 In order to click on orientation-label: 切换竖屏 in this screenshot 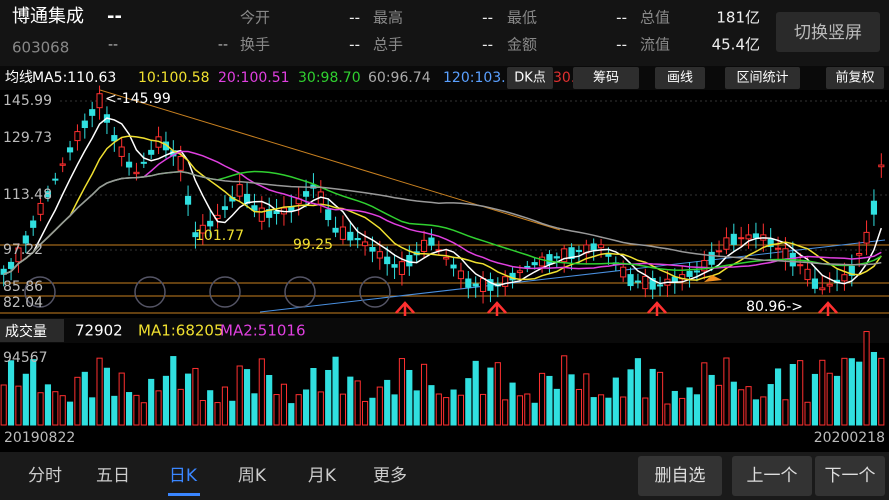, I will do `click(828, 33)`.